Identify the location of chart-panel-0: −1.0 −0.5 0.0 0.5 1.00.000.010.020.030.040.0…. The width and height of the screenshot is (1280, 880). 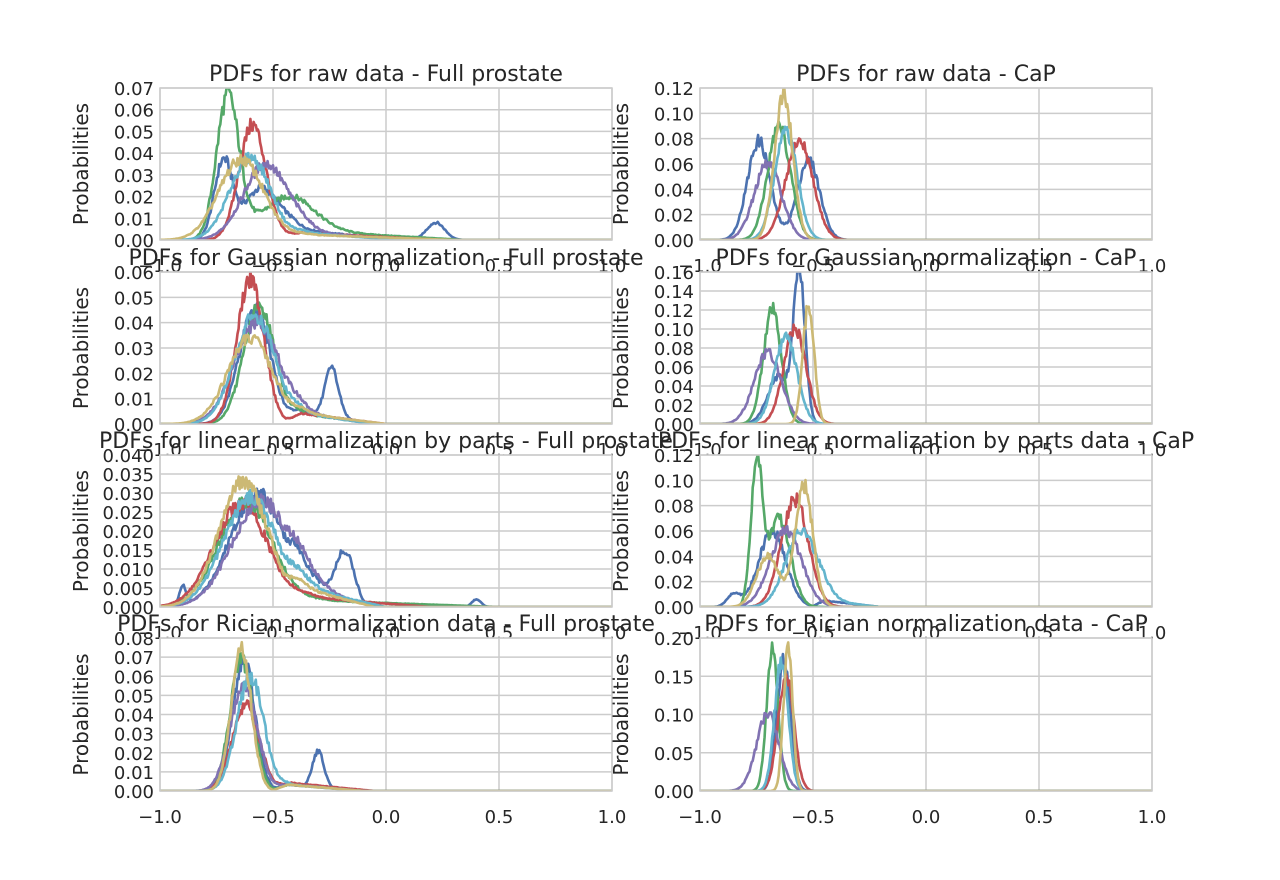
(347, 169).